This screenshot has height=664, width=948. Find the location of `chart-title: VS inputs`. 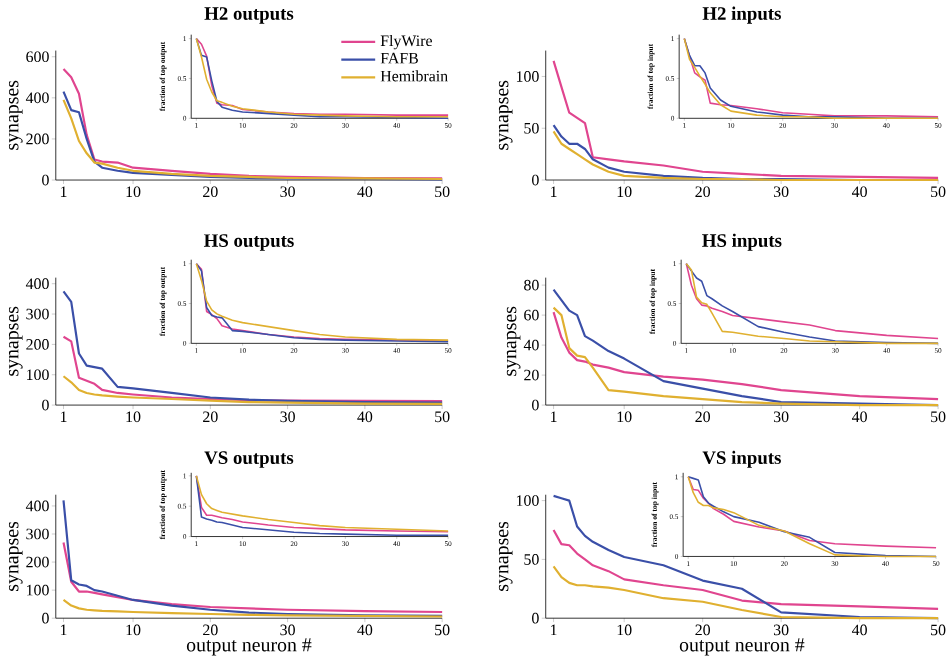

chart-title: VS inputs is located at coordinates (741, 459).